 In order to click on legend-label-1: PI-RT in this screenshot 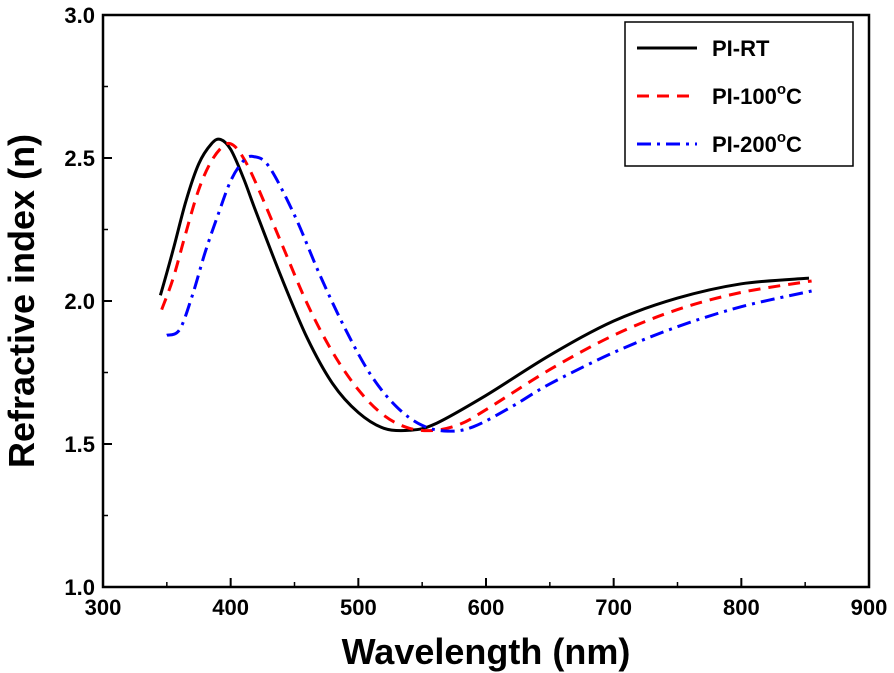, I will do `click(741, 48)`.